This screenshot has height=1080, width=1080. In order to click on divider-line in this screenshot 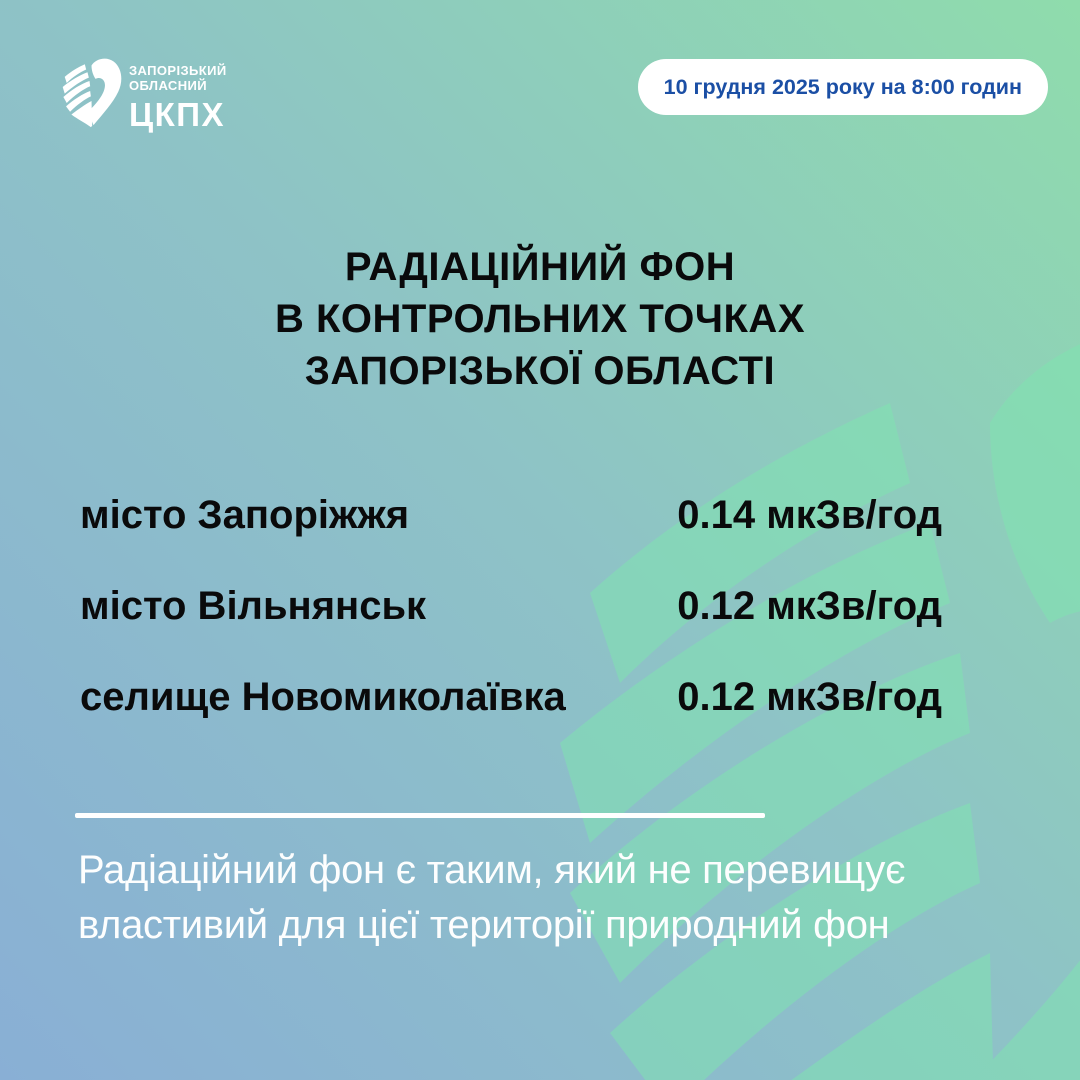, I will do `click(420, 815)`.